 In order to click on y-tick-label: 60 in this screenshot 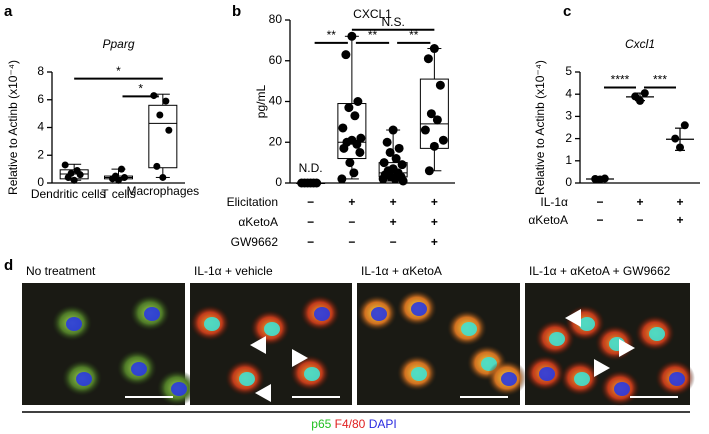, I will do `click(276, 60)`.